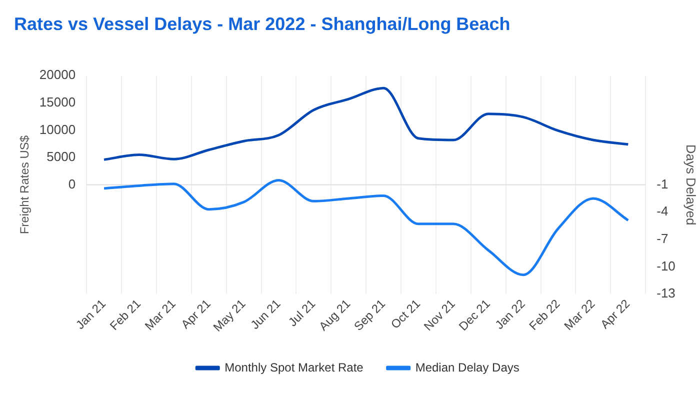  Describe the element at coordinates (439, 315) in the screenshot. I see `x-tick-label: Nov 21` at that location.